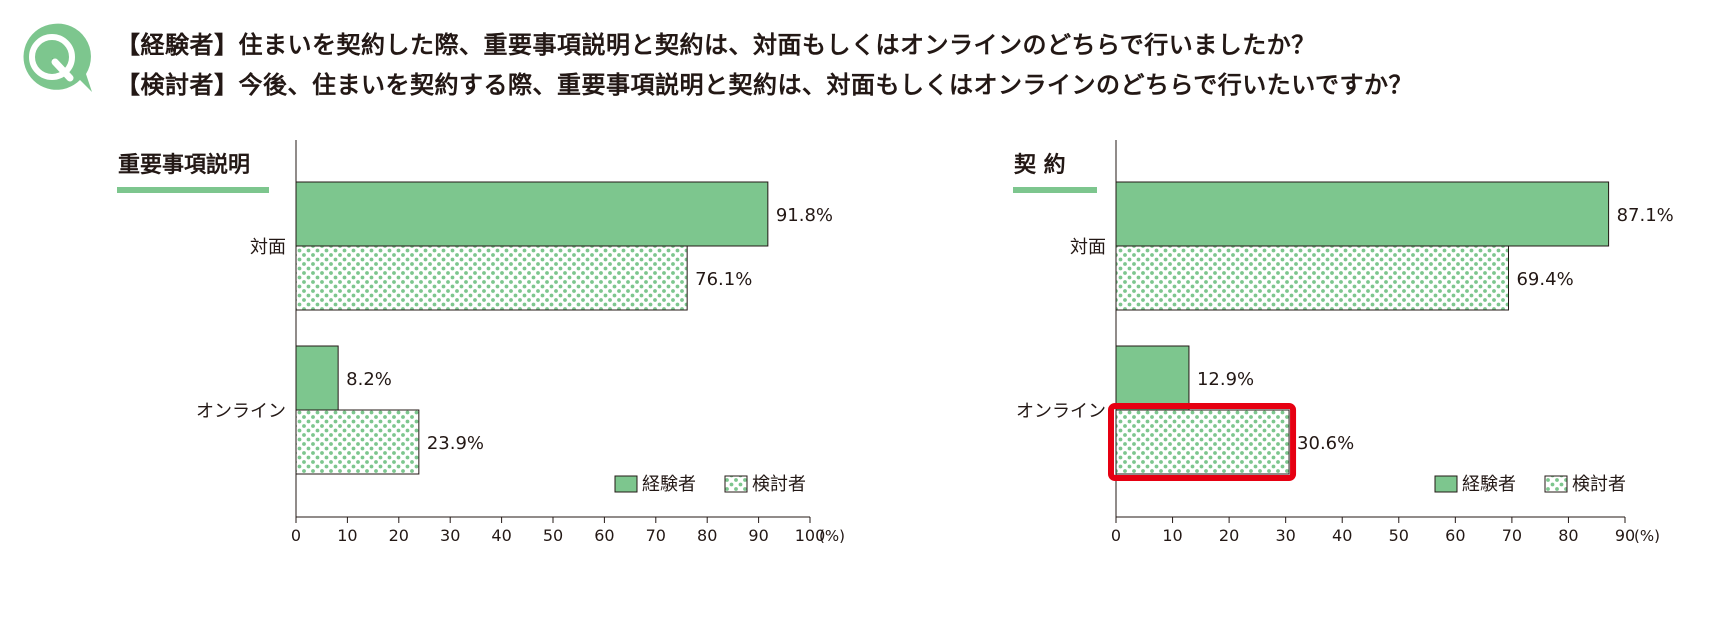 This screenshot has width=1732, height=628. What do you see at coordinates (1325, 443) in the screenshot?
I see `data-label: 30.6%` at bounding box center [1325, 443].